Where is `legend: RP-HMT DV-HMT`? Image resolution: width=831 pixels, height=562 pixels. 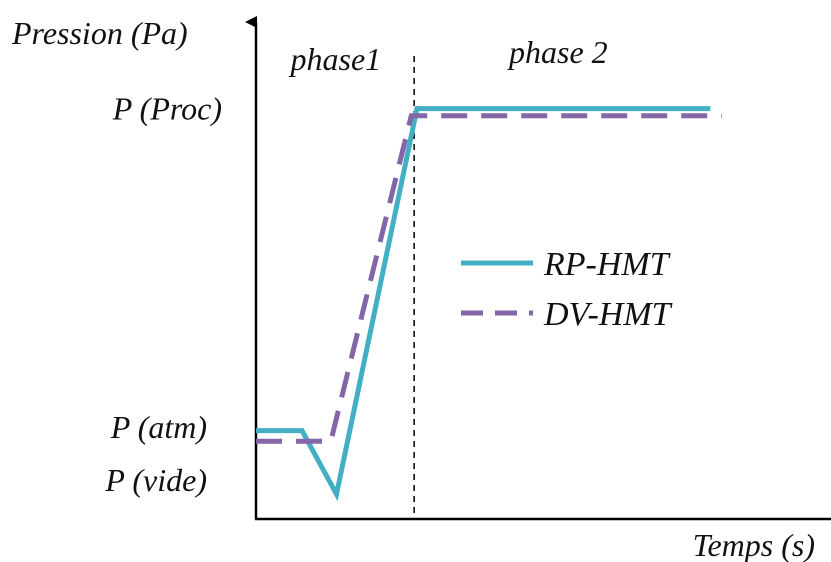
legend: RP-HMT DV-HMT is located at coordinates (567, 289).